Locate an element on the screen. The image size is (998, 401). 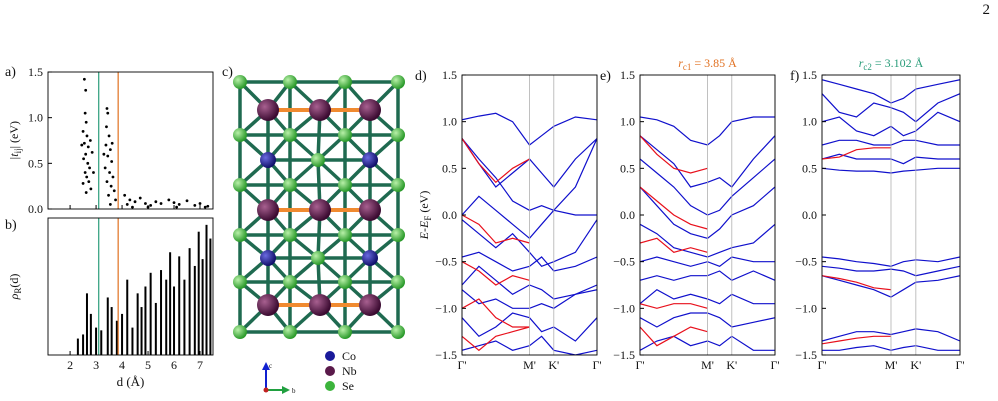
panel-label: c) is located at coordinates (227, 72).